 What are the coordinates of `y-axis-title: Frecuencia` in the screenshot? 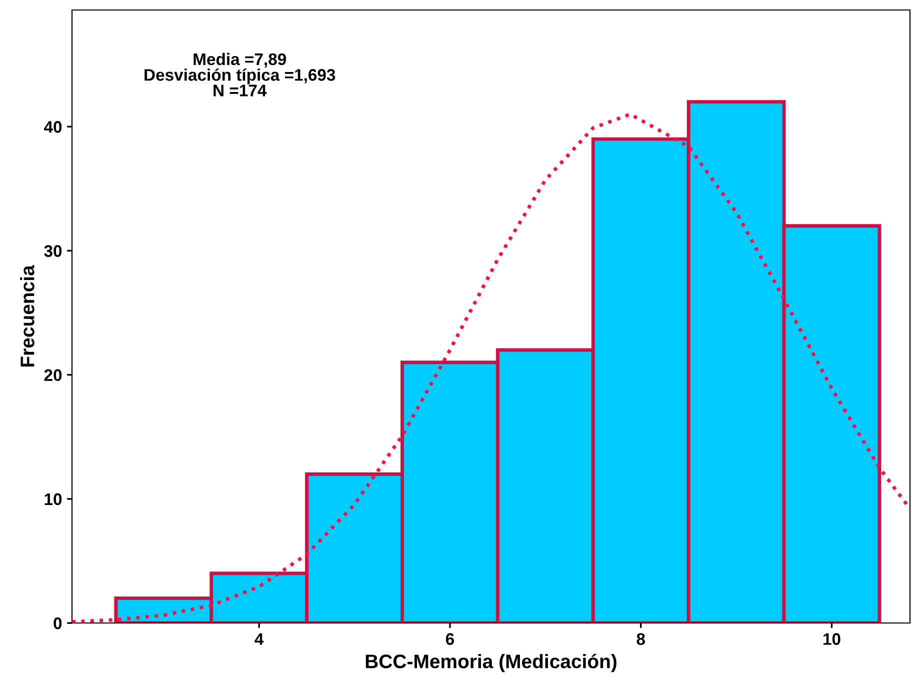 It's located at (27, 316).